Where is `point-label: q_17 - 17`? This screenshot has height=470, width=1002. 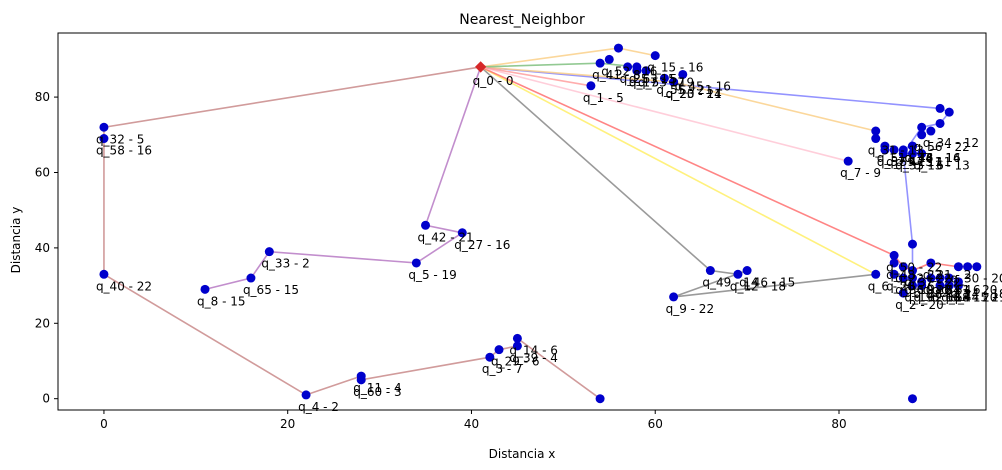
point-label: q_17 - 17 is located at coordinates (657, 83).